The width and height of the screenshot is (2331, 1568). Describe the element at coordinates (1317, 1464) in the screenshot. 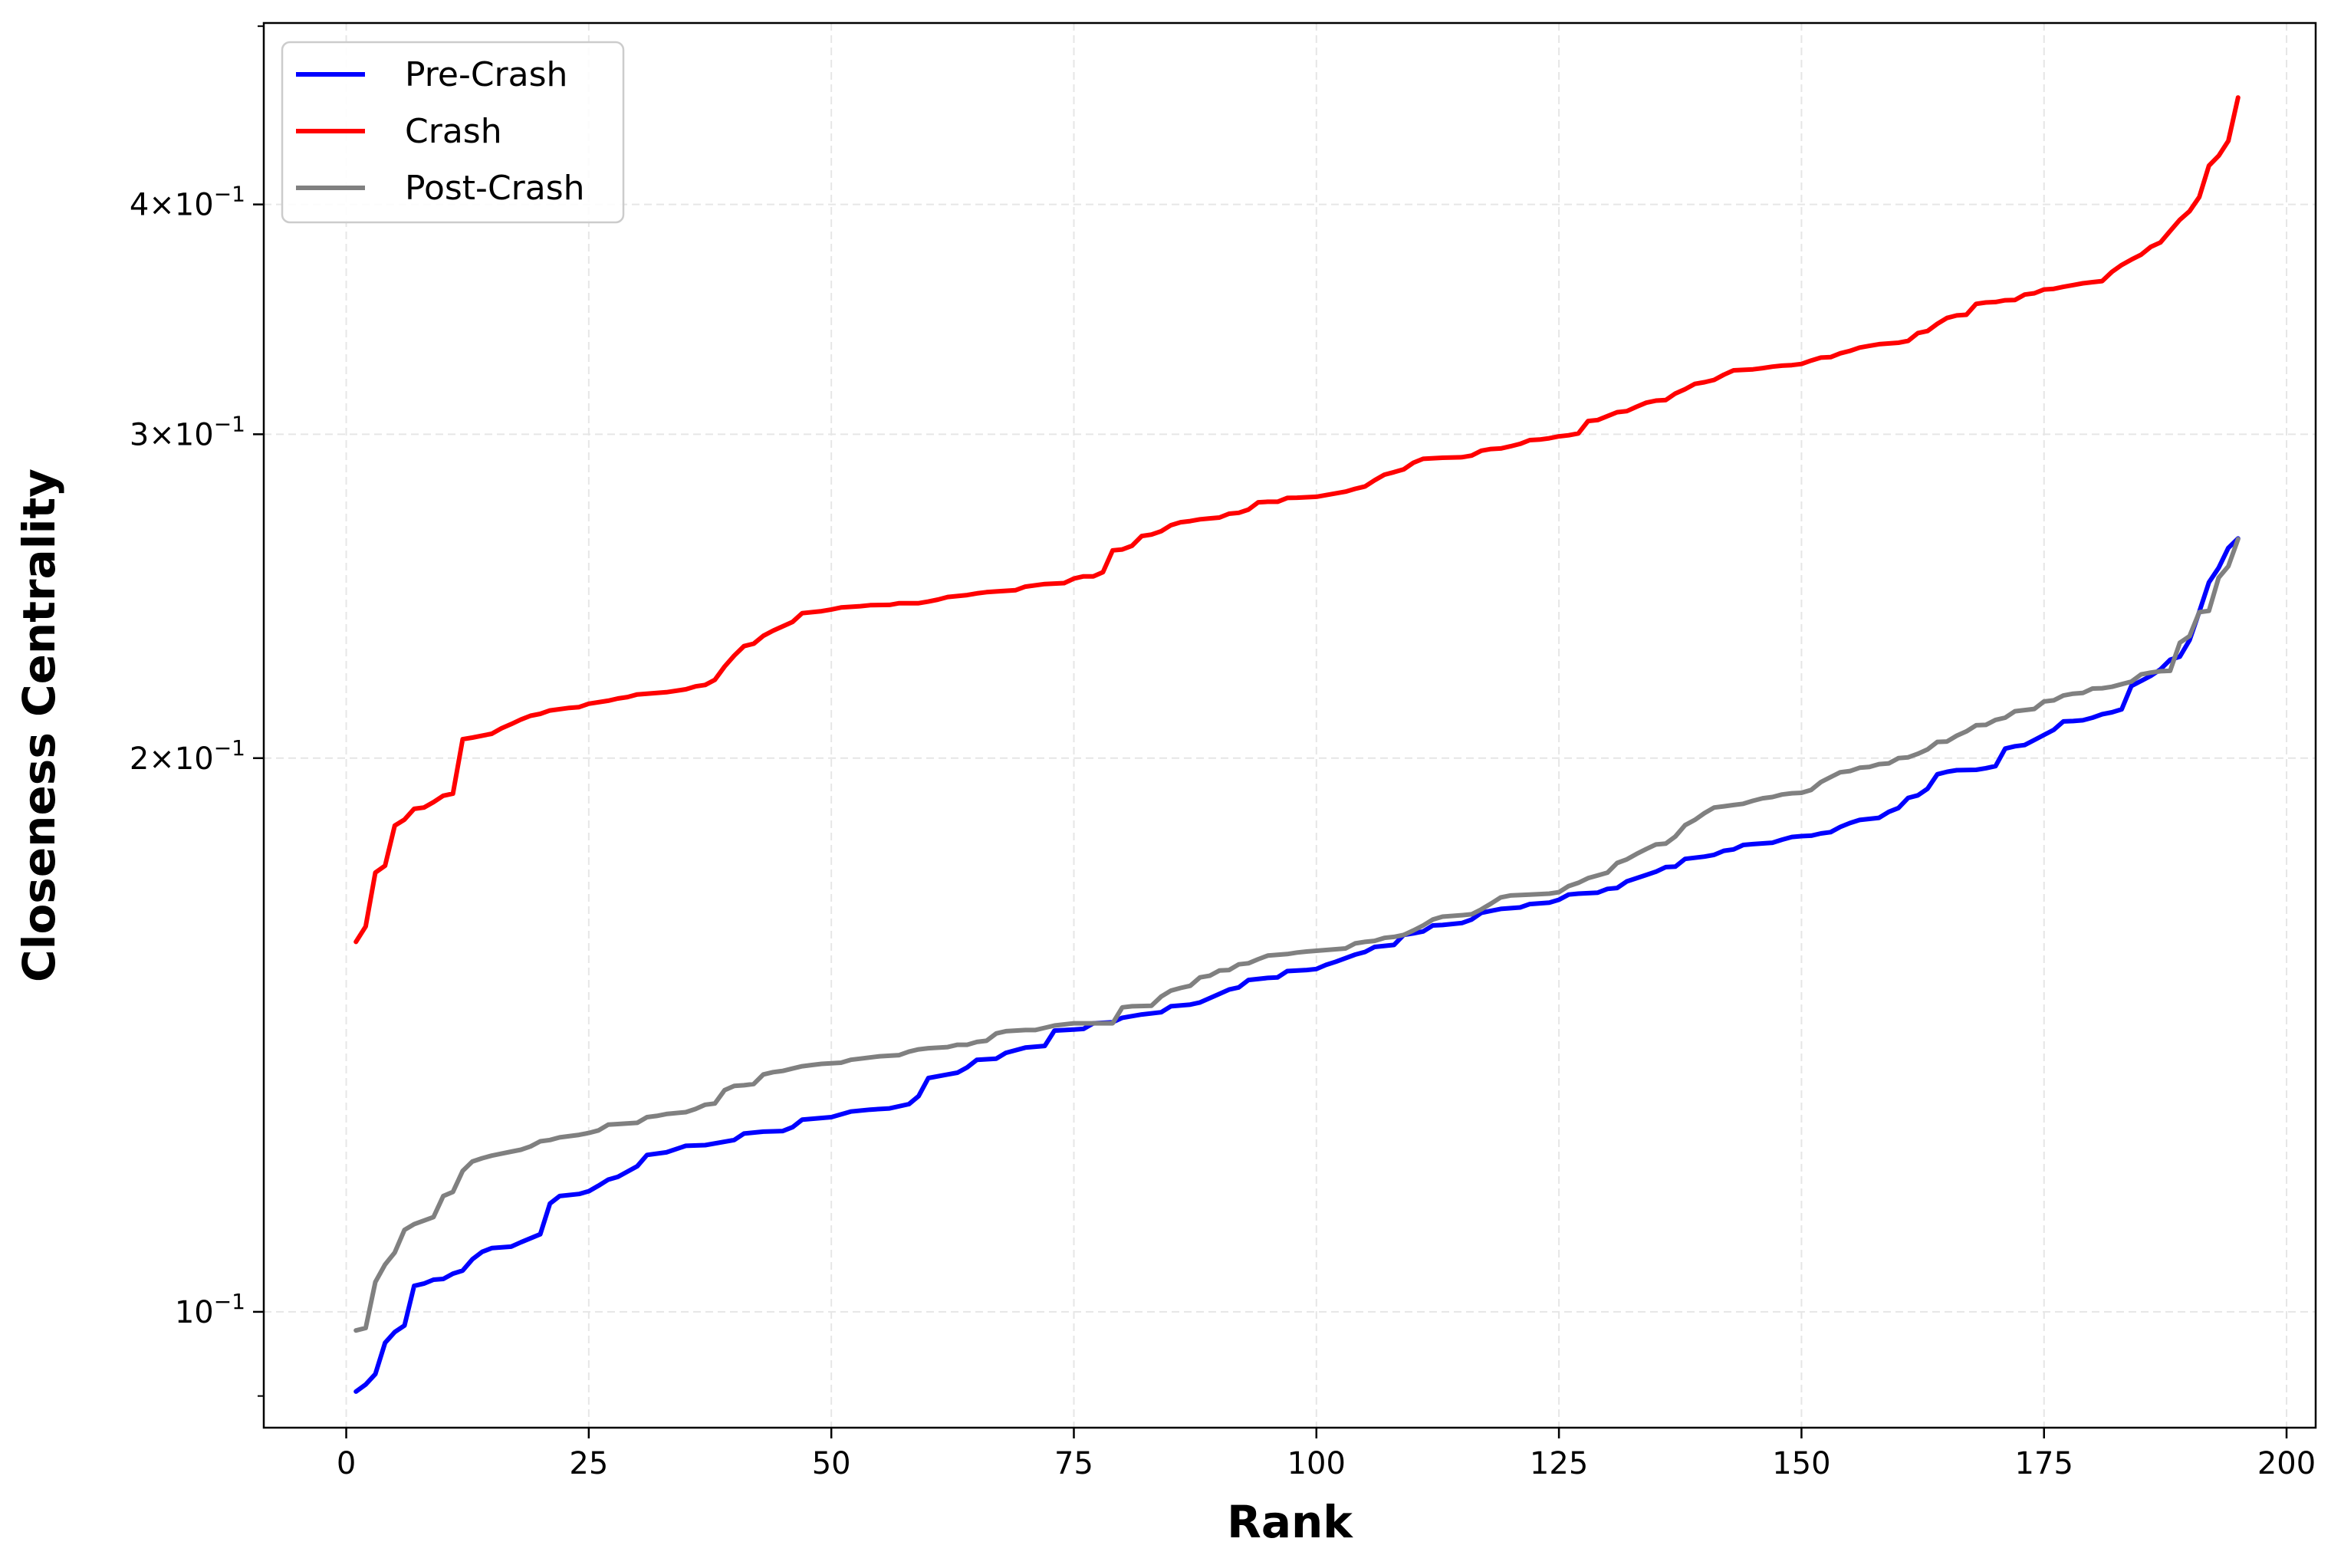

I see `x-tick-label: 100` at that location.